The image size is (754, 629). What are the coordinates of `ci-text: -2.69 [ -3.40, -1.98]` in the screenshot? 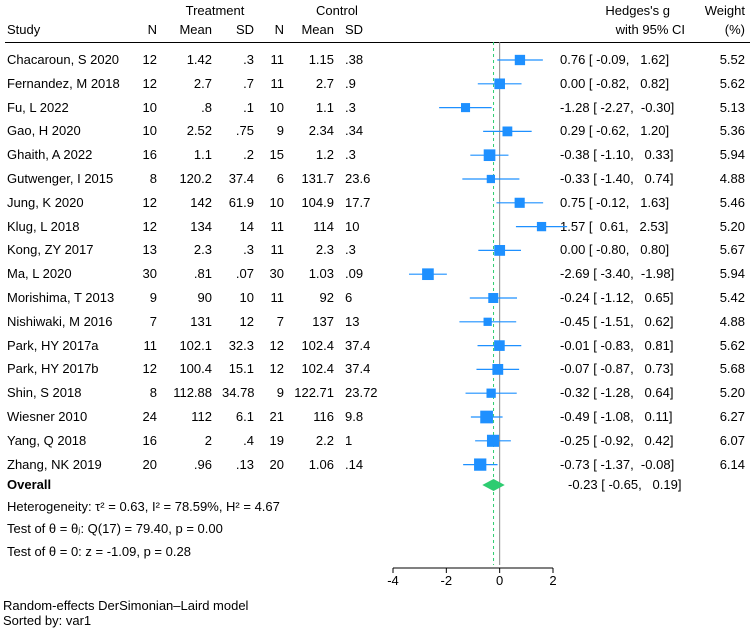 It's located at (617, 274).